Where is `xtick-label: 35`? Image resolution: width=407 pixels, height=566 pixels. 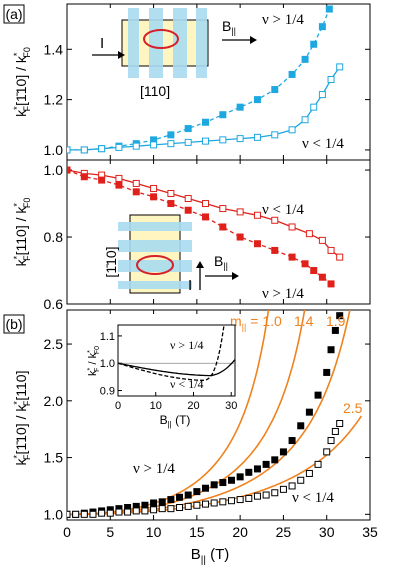 xtick-label: 35 is located at coordinates (370, 532).